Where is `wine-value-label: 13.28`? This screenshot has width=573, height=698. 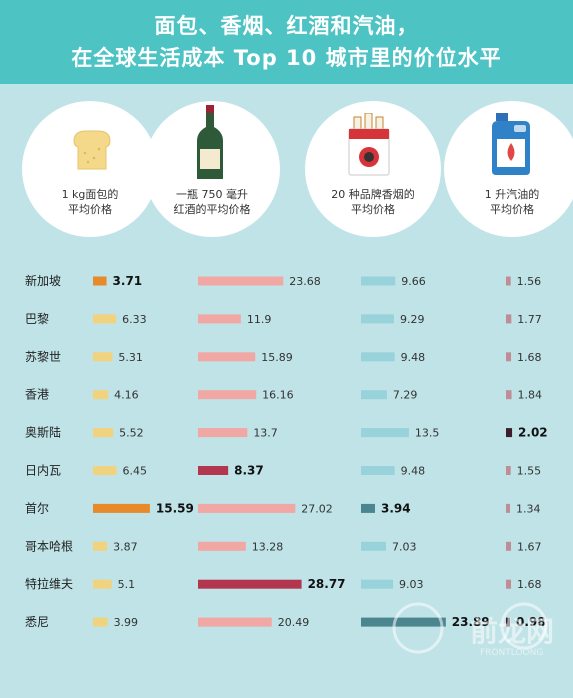
wine-value-label: 13.28 is located at coordinates (267, 546).